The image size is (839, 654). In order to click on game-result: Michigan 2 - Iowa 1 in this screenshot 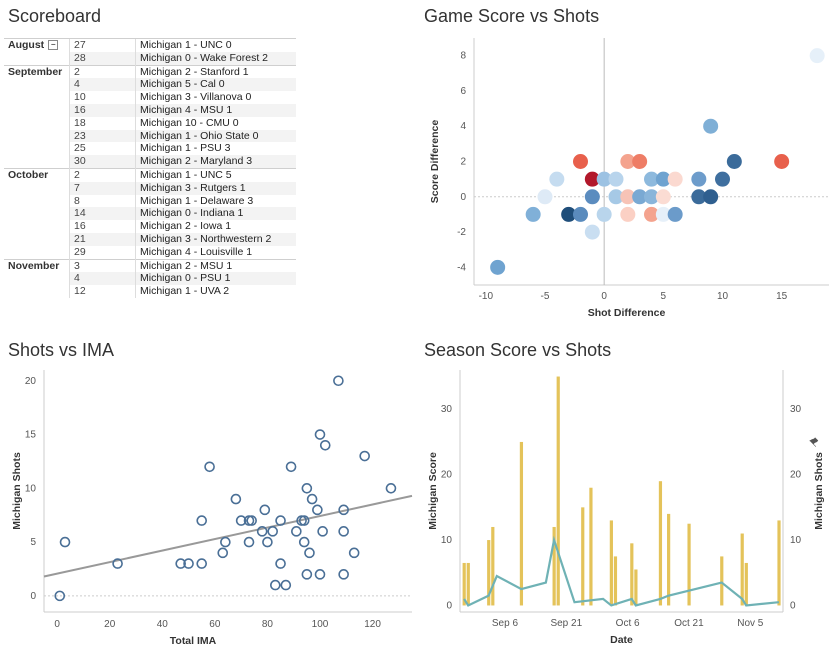, I will do `click(215, 226)`.